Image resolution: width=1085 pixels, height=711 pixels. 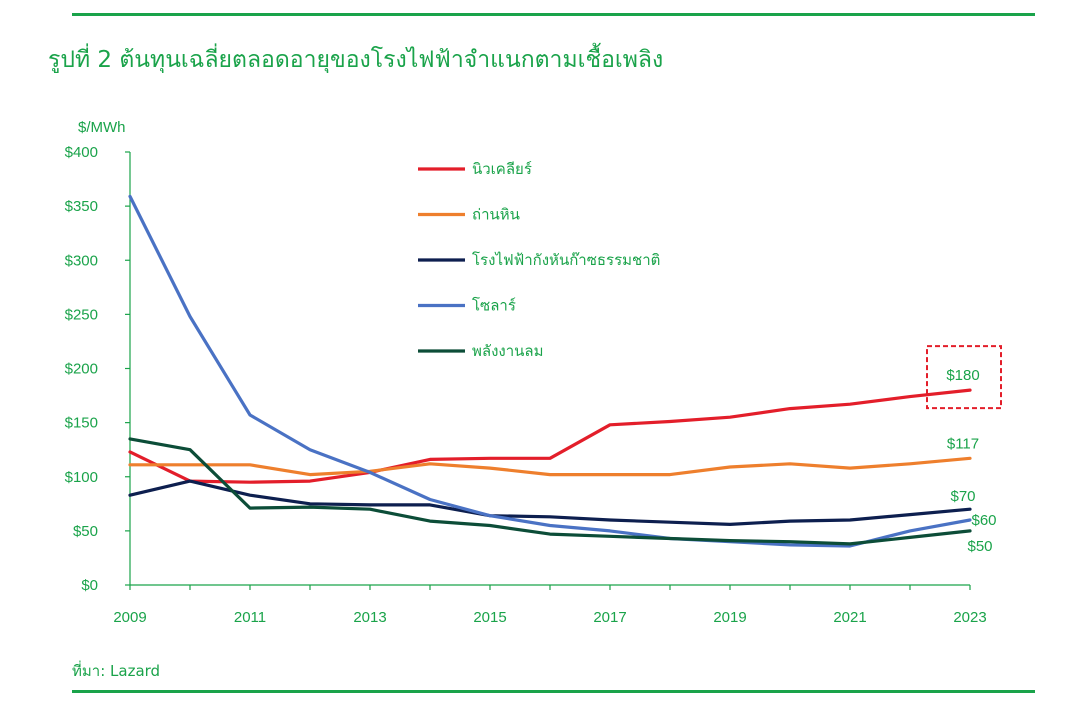 I want to click on x-tick-label: 2011, so click(x=250, y=617).